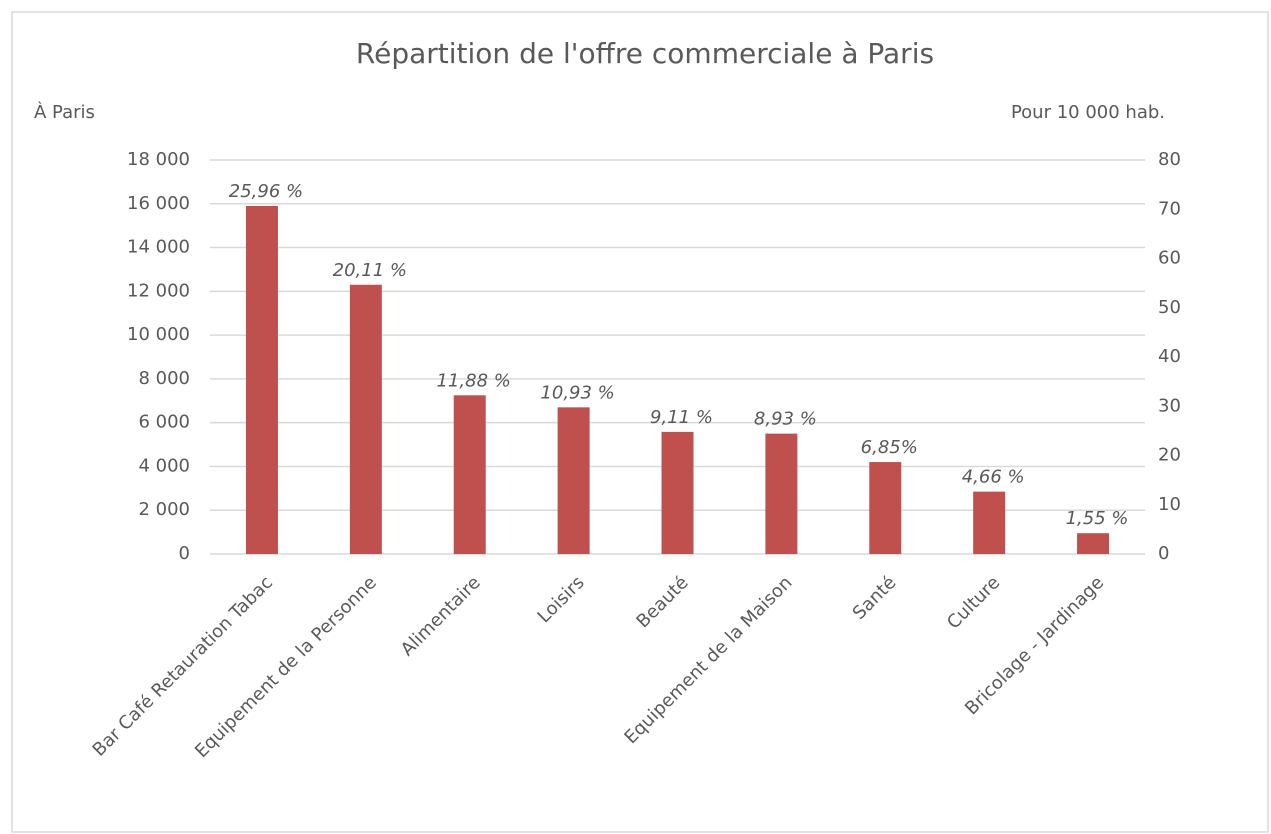  What do you see at coordinates (164, 509) in the screenshot?
I see `y-tick-label: 2 000` at bounding box center [164, 509].